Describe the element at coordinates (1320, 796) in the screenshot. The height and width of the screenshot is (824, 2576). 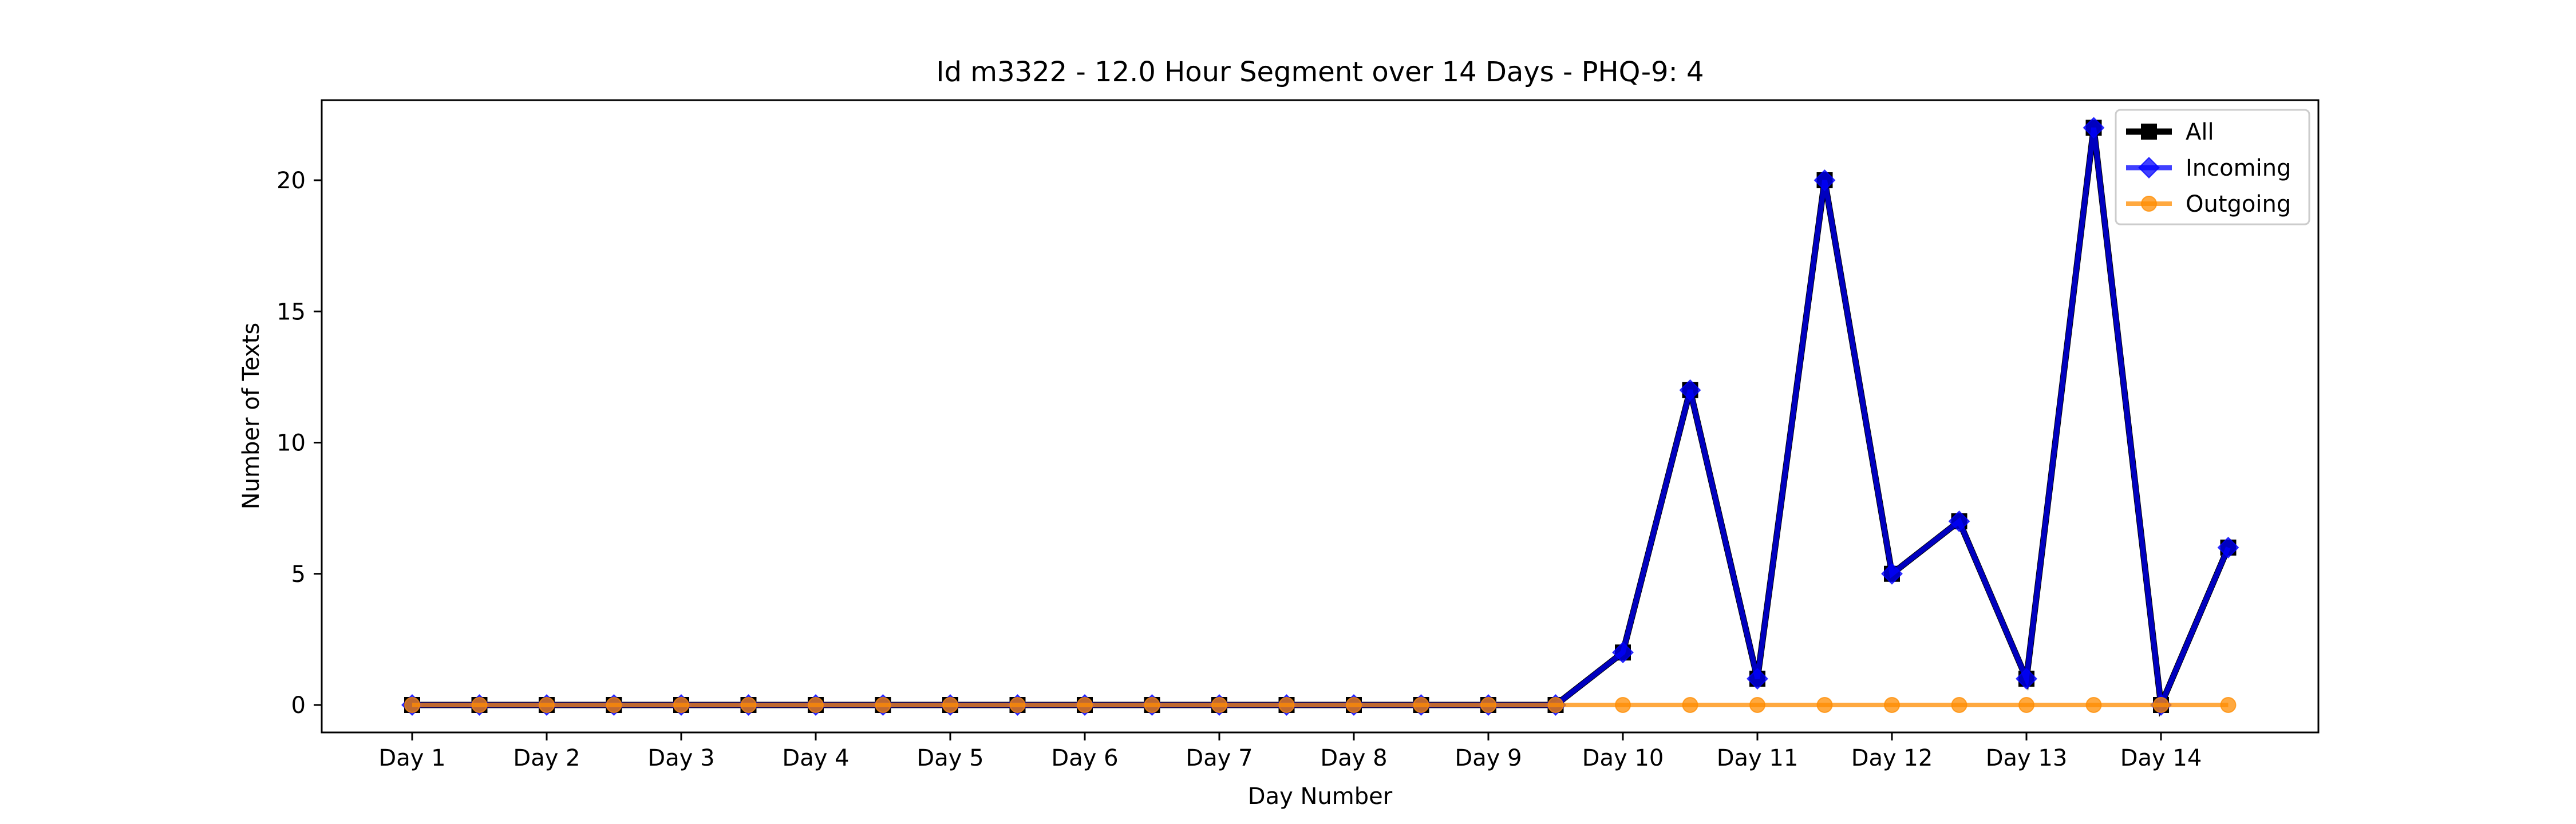
I see `x-axis-label: Day Number` at that location.